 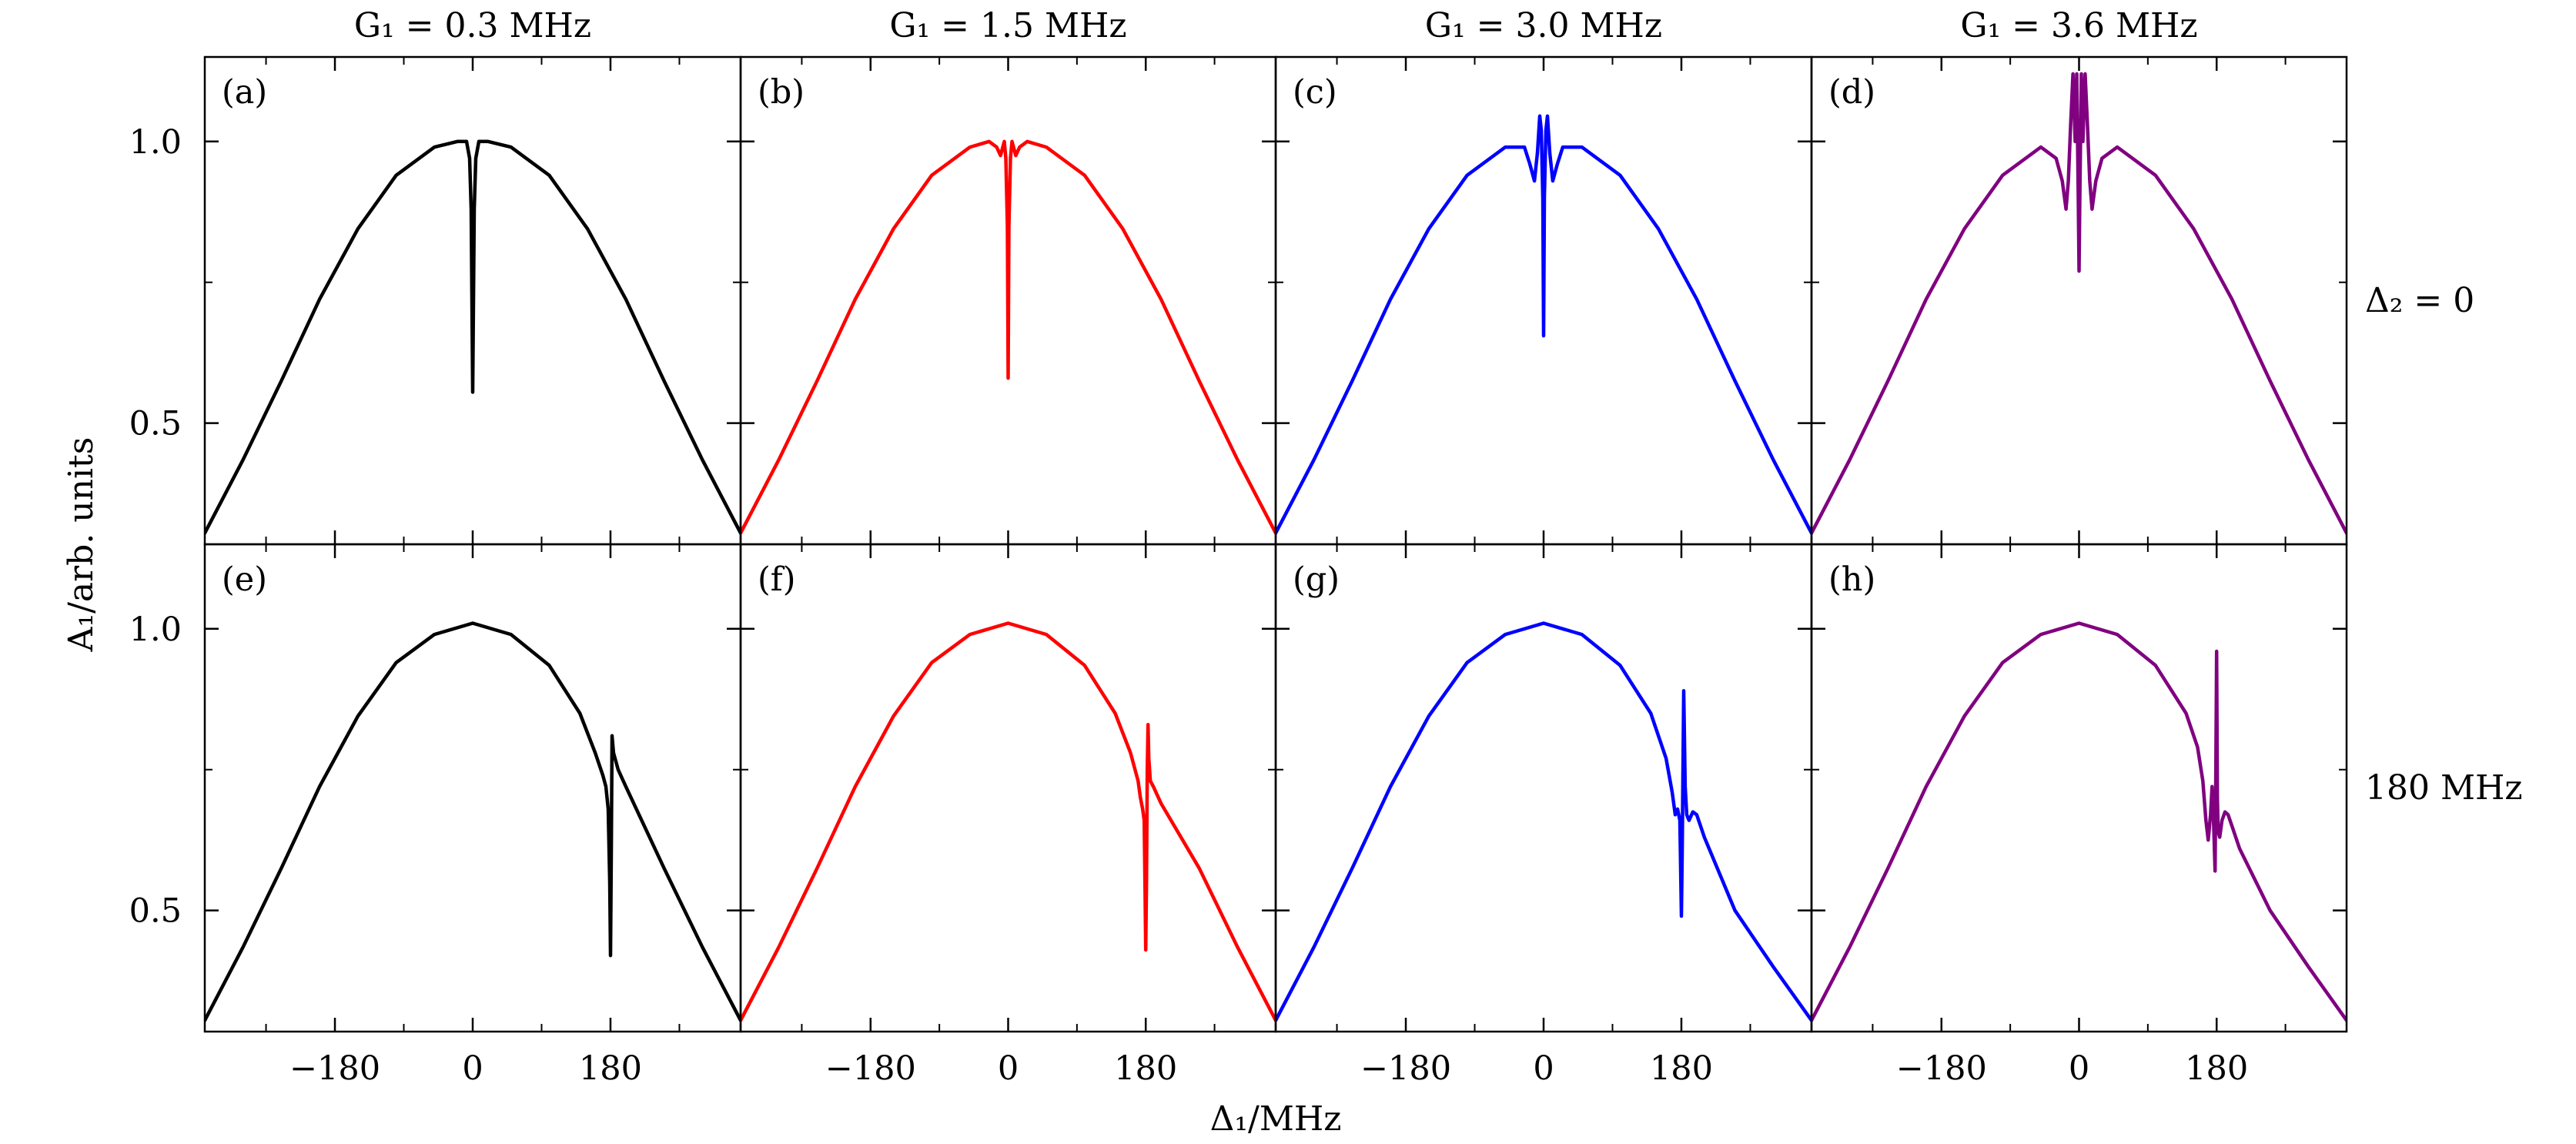 I want to click on panel-label: (h), so click(x=1851, y=579).